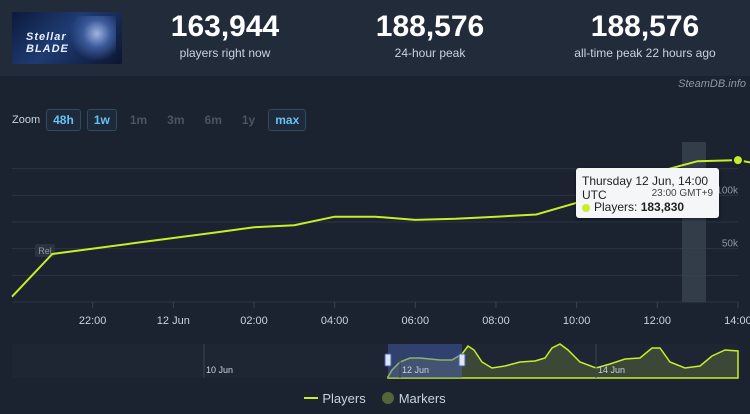  What do you see at coordinates (727, 190) in the screenshot?
I see `y-tick-label: 100k` at bounding box center [727, 190].